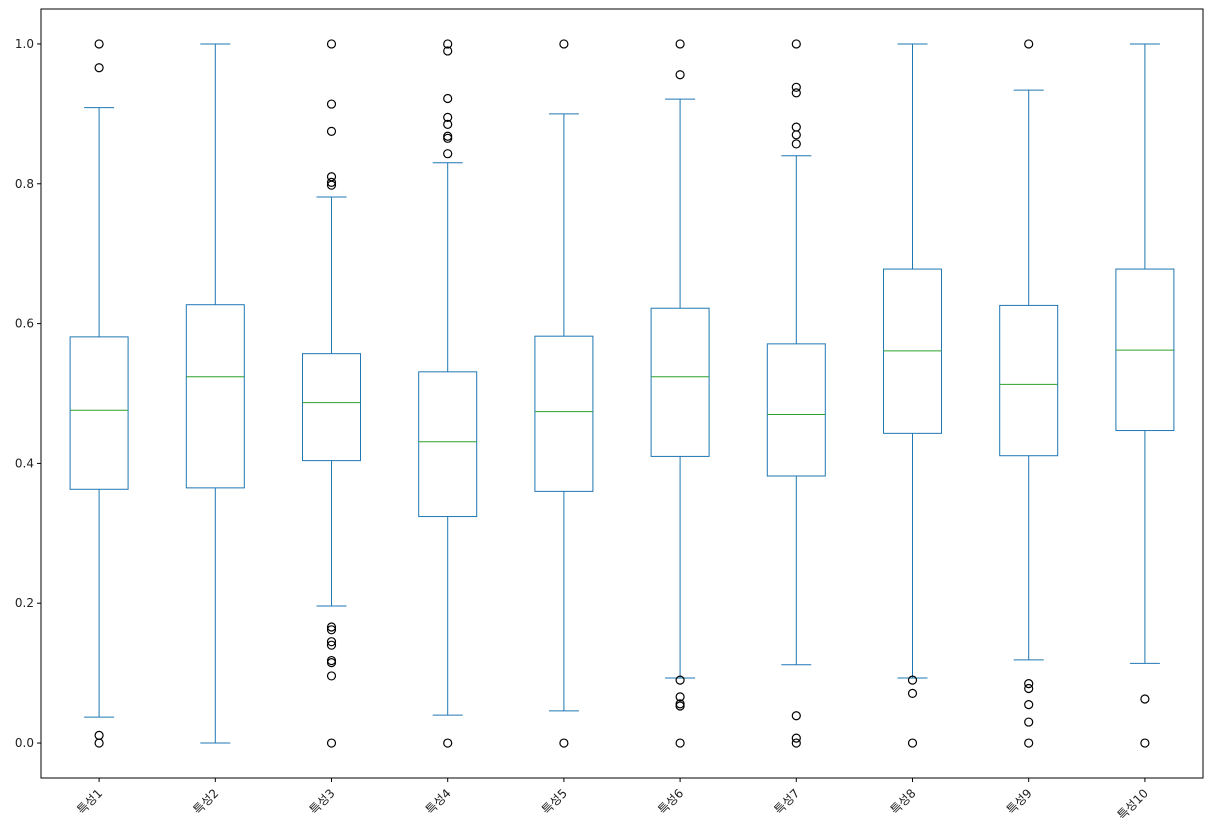 The height and width of the screenshot is (839, 1213). What do you see at coordinates (438, 801) in the screenshot?
I see `x-tick-label: 특성4` at bounding box center [438, 801].